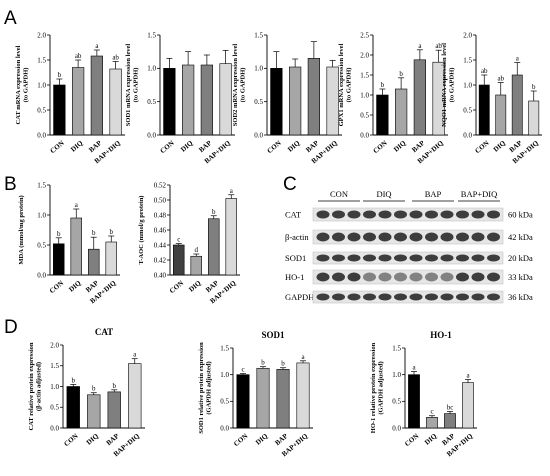 This screenshot has width=550, height=476. I want to click on x-tick-label: DIQ, so click(400, 146).